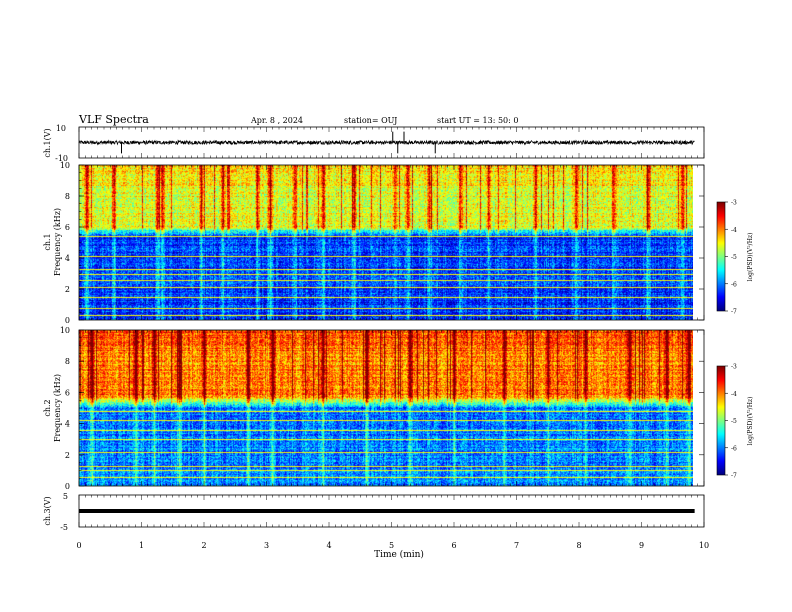 Image resolution: width=792 pixels, height=612 pixels. I want to click on ch1-spectrogram-ylabel: Frequency (kHz), so click(57, 242).